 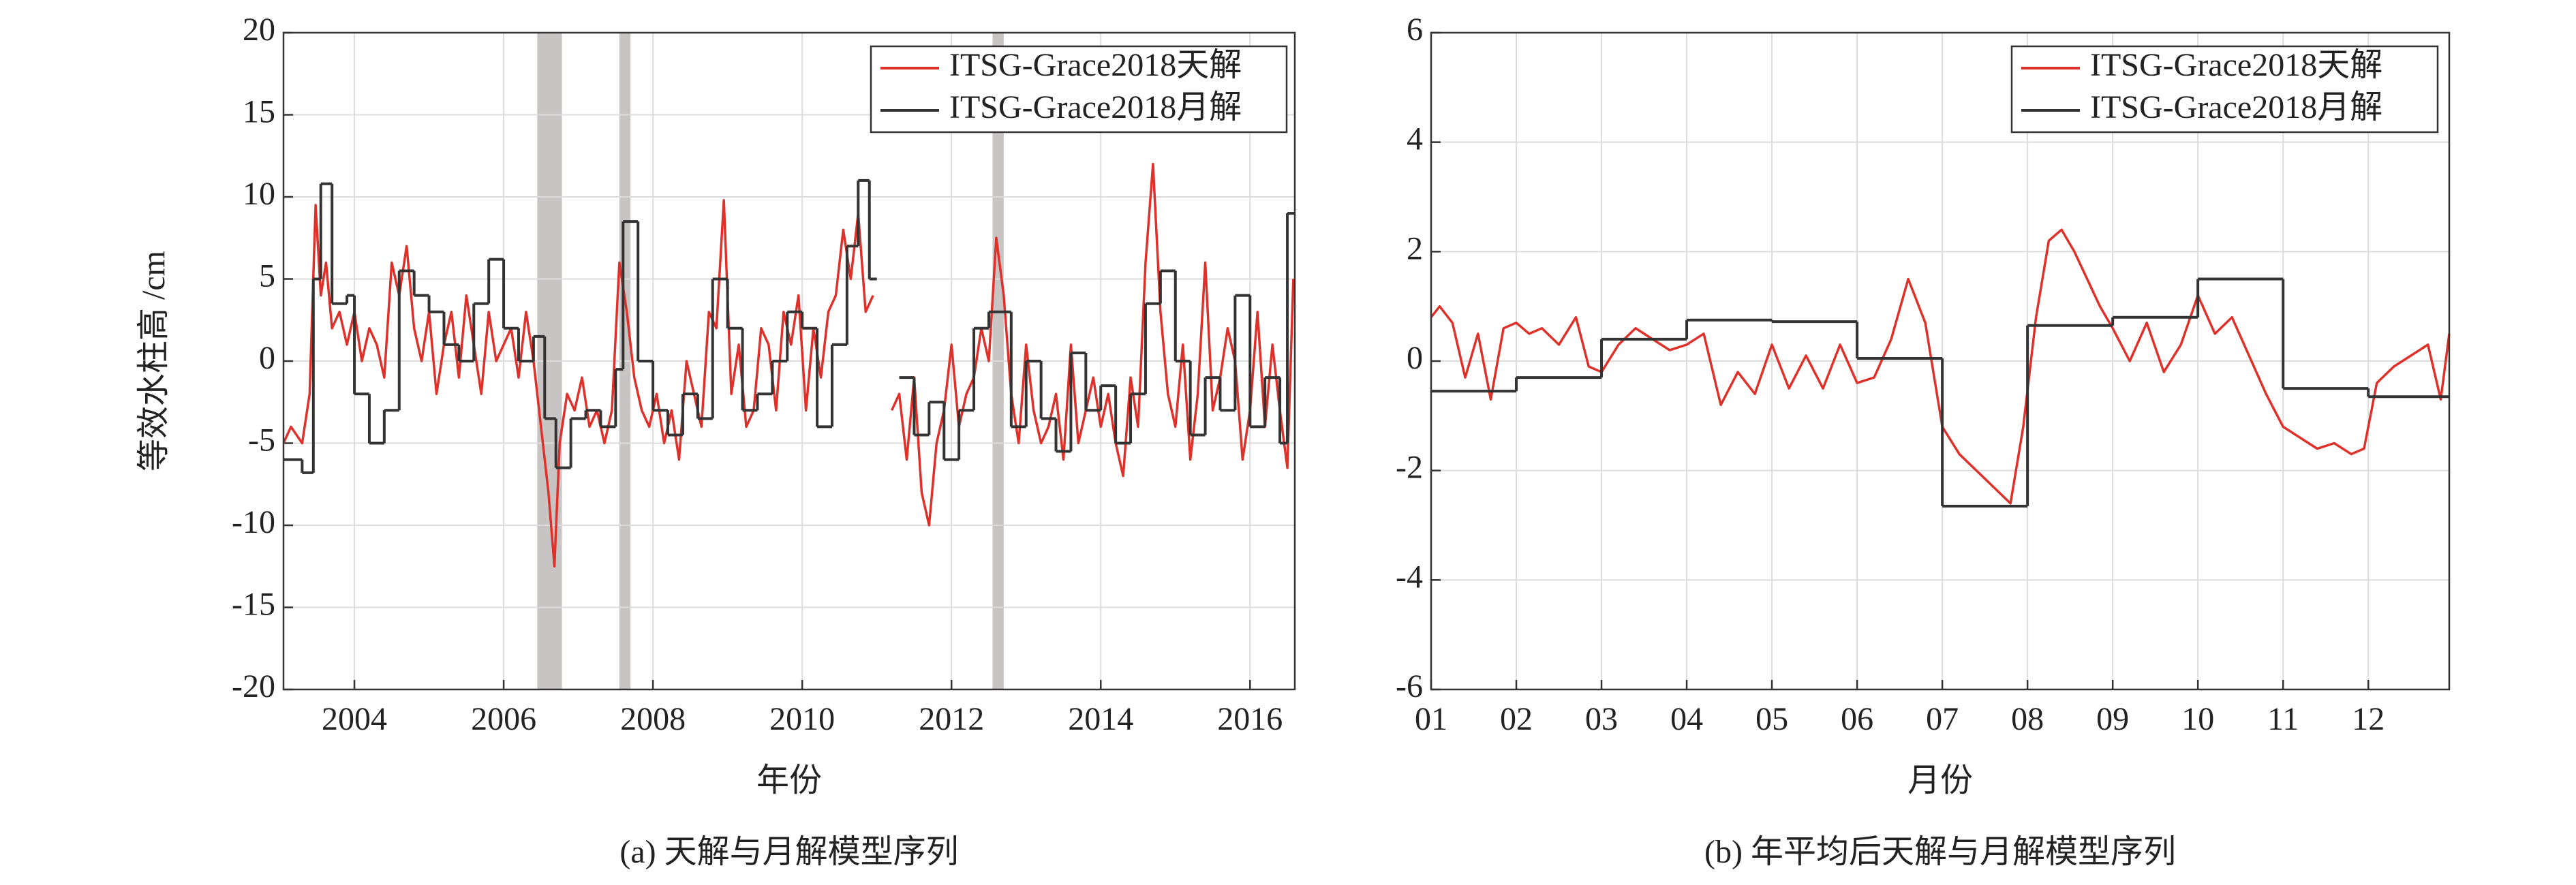 What do you see at coordinates (253, 605) in the screenshot?
I see `y-tick-label: -15` at bounding box center [253, 605].